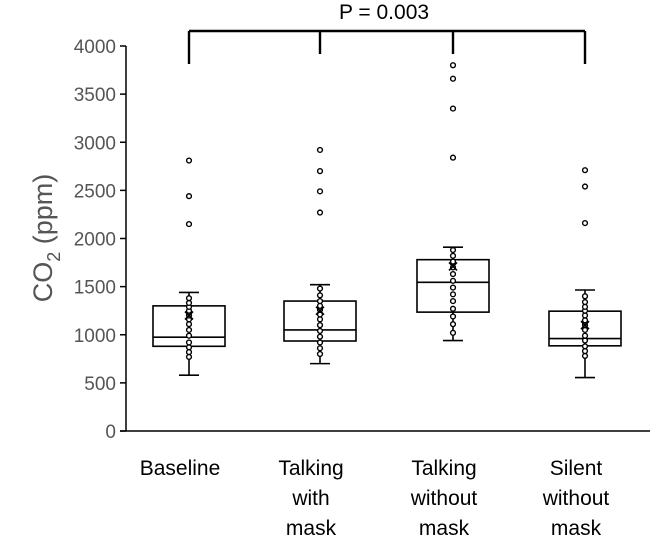 This screenshot has width=669, height=542. I want to click on y-tick-label: 2500, so click(95, 191).